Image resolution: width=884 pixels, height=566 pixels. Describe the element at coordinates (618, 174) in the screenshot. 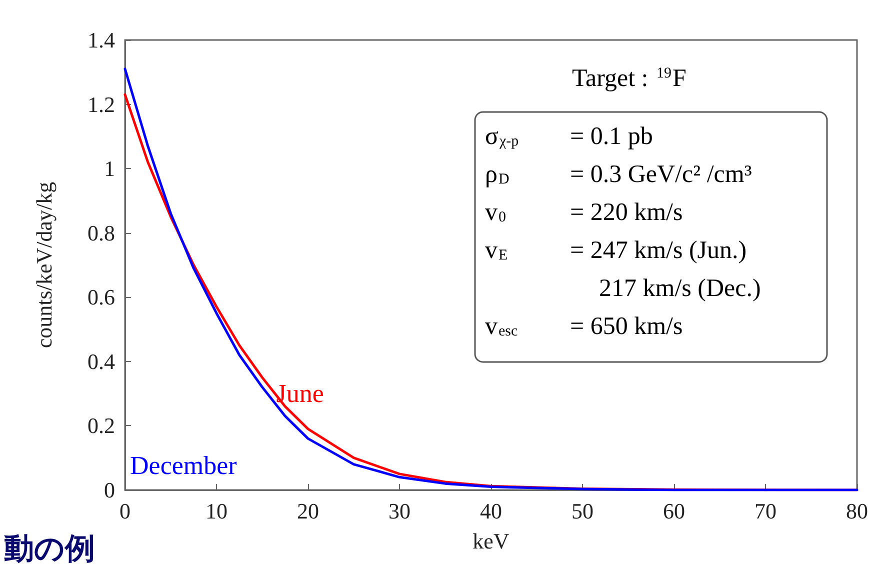

I see `text: ρD = 0.3 GeV/c² /cm³` at that location.